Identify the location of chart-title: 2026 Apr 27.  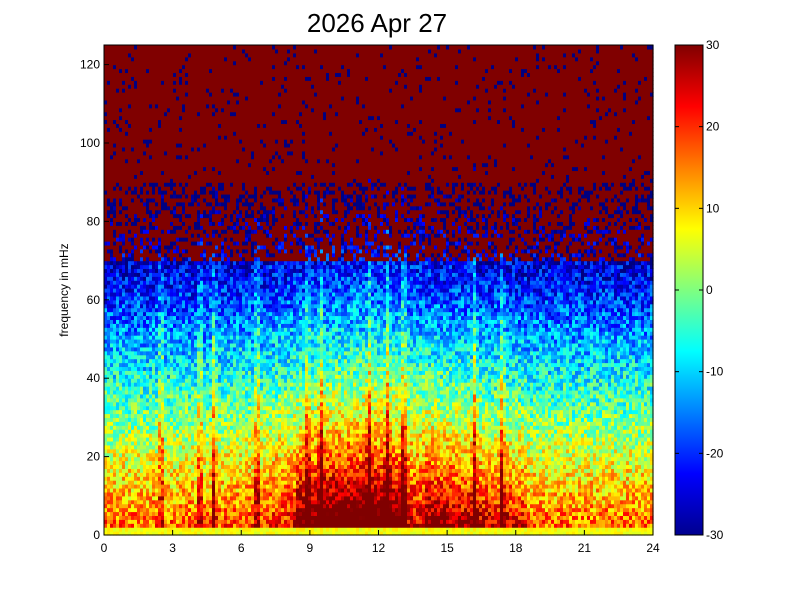
(377, 23).